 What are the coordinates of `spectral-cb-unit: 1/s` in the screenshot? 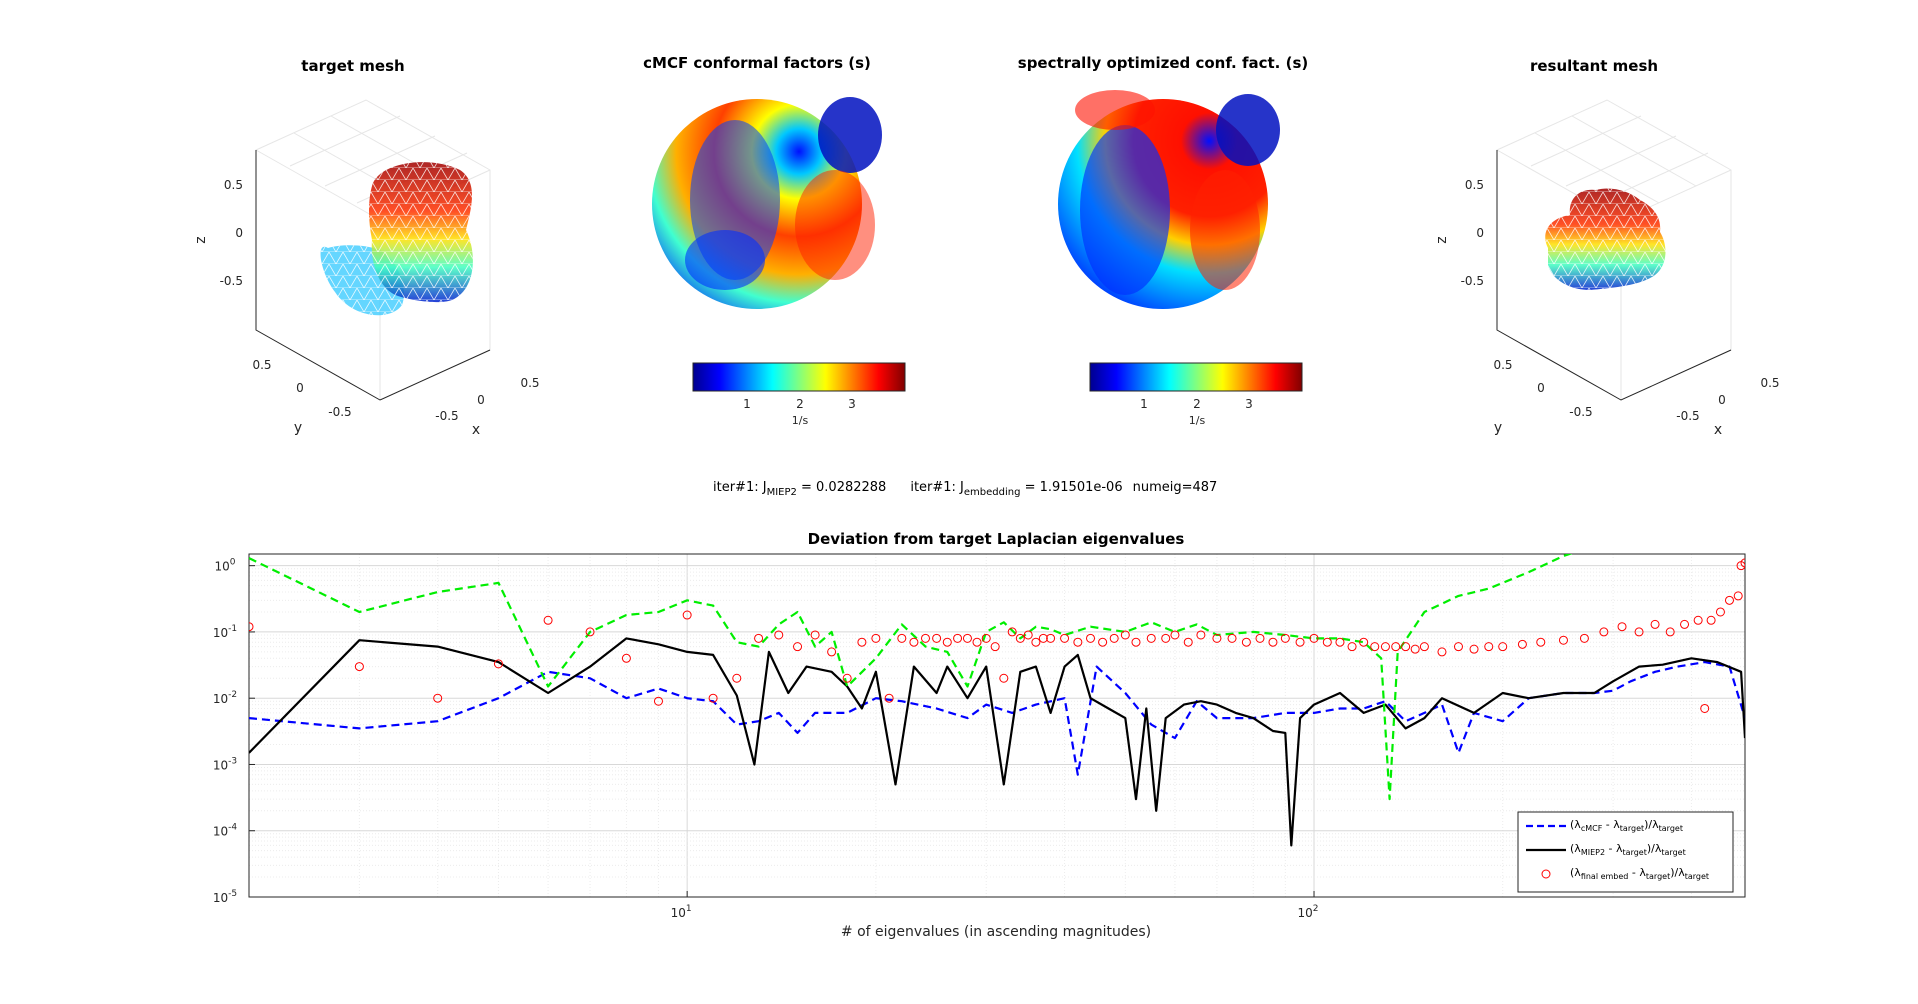 It's located at (1197, 420).